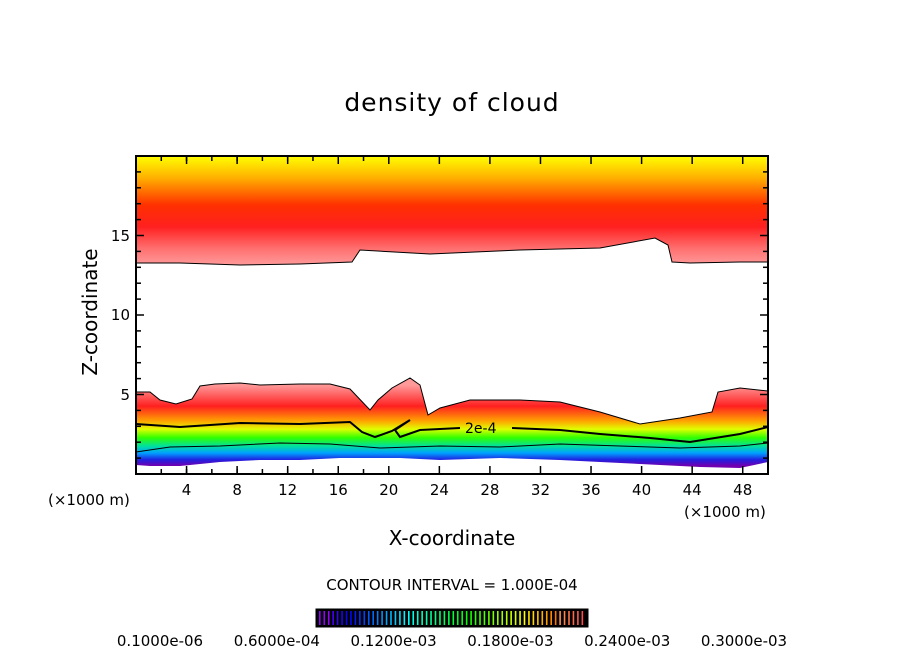 The width and height of the screenshot is (904, 654). What do you see at coordinates (452, 102) in the screenshot?
I see `chart-title: density of cloud` at bounding box center [452, 102].